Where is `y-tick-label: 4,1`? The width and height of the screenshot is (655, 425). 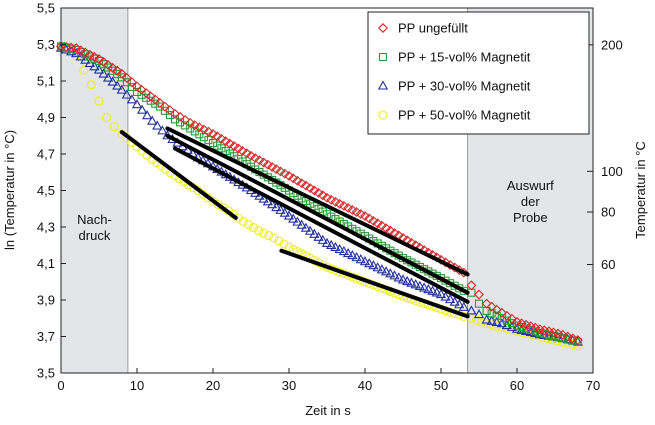 y-tick-label: 4,1 is located at coordinates (46, 263).